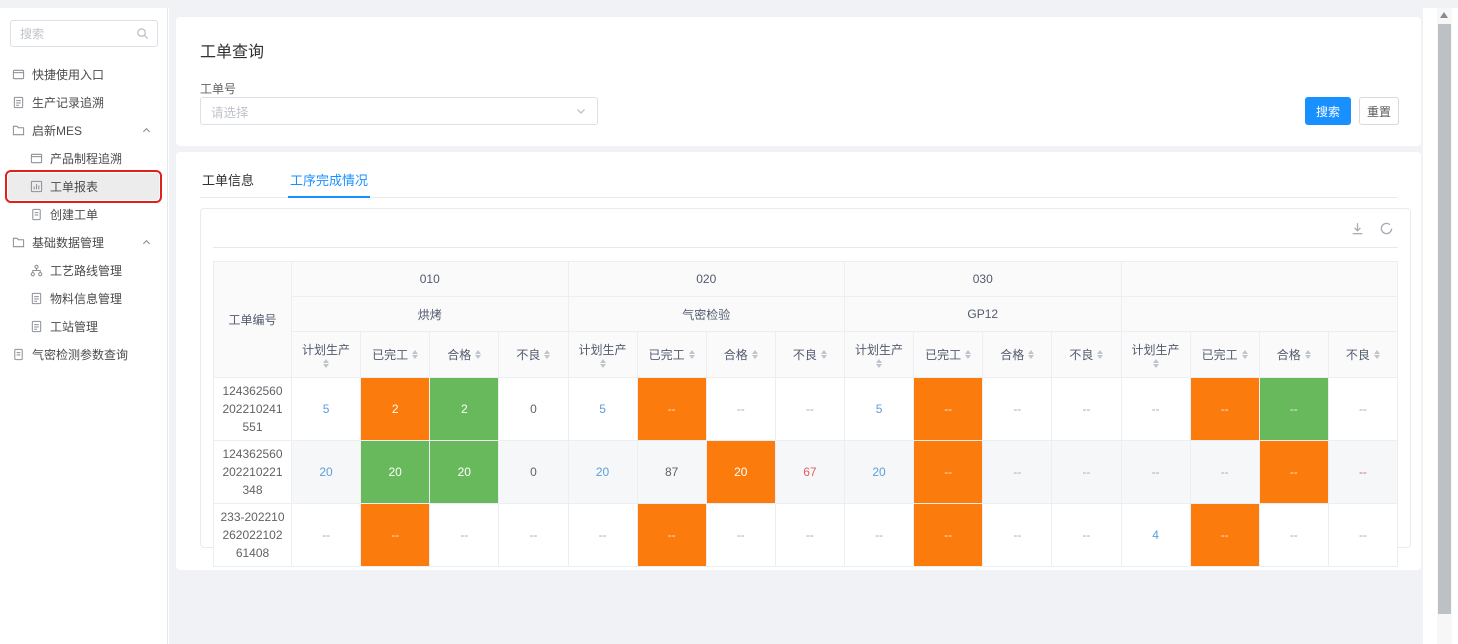 This screenshot has height=644, width=1458. I want to click on sidebar-item-label: 工艺路线管理, so click(86, 271).